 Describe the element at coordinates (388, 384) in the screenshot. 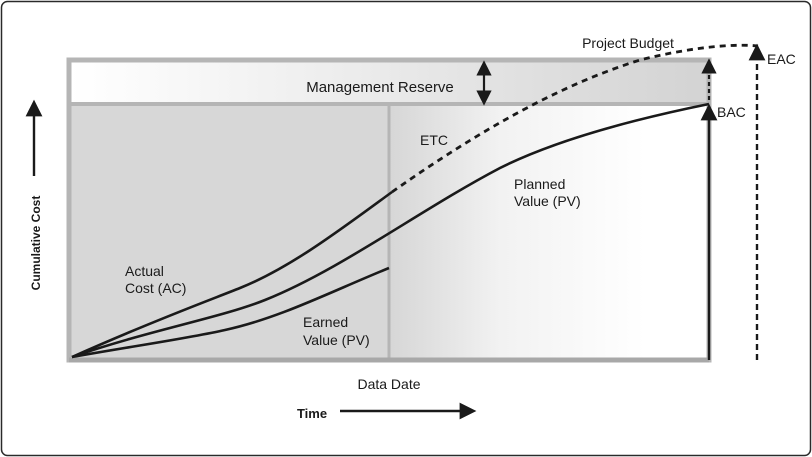

I see `data-date-label: Data Date` at that location.